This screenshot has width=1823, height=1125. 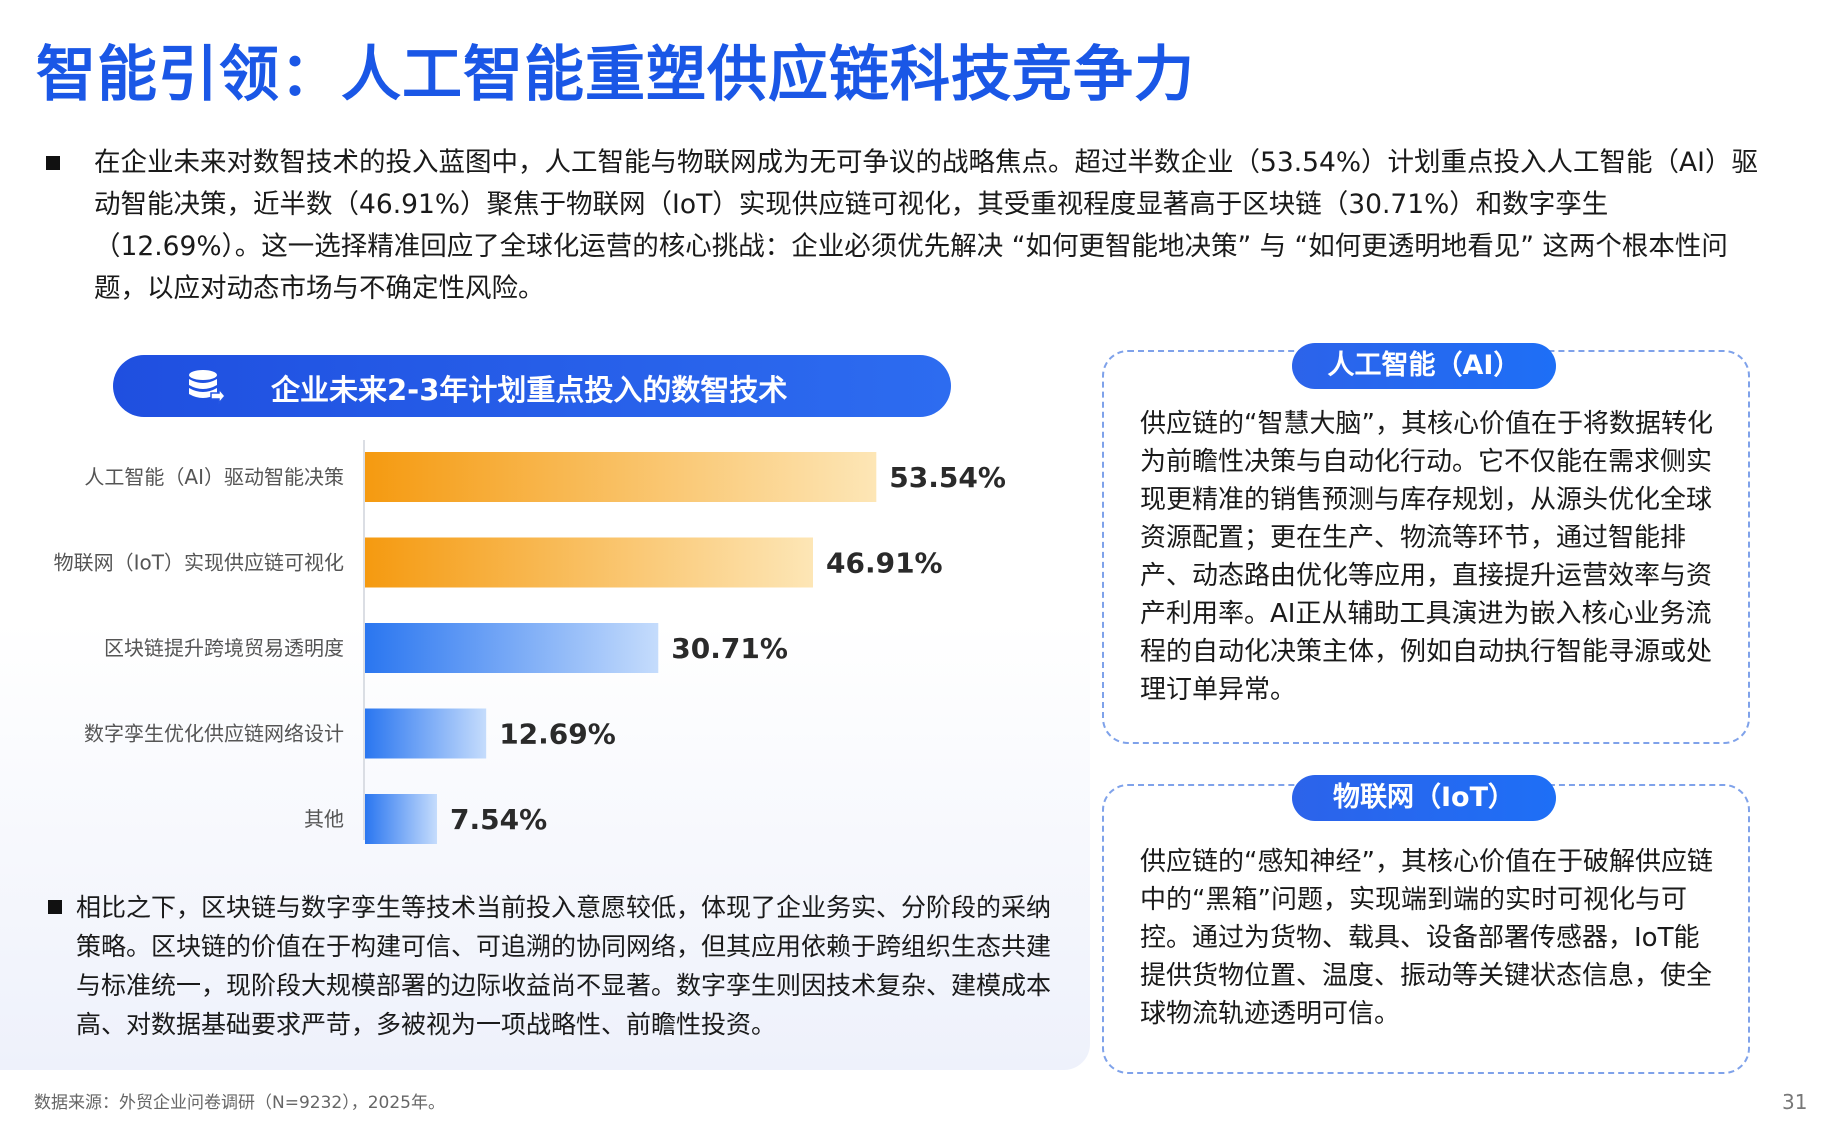 What do you see at coordinates (224, 648) in the screenshot?
I see `category-label-2: 区块链提升跨境贸易透明度` at bounding box center [224, 648].